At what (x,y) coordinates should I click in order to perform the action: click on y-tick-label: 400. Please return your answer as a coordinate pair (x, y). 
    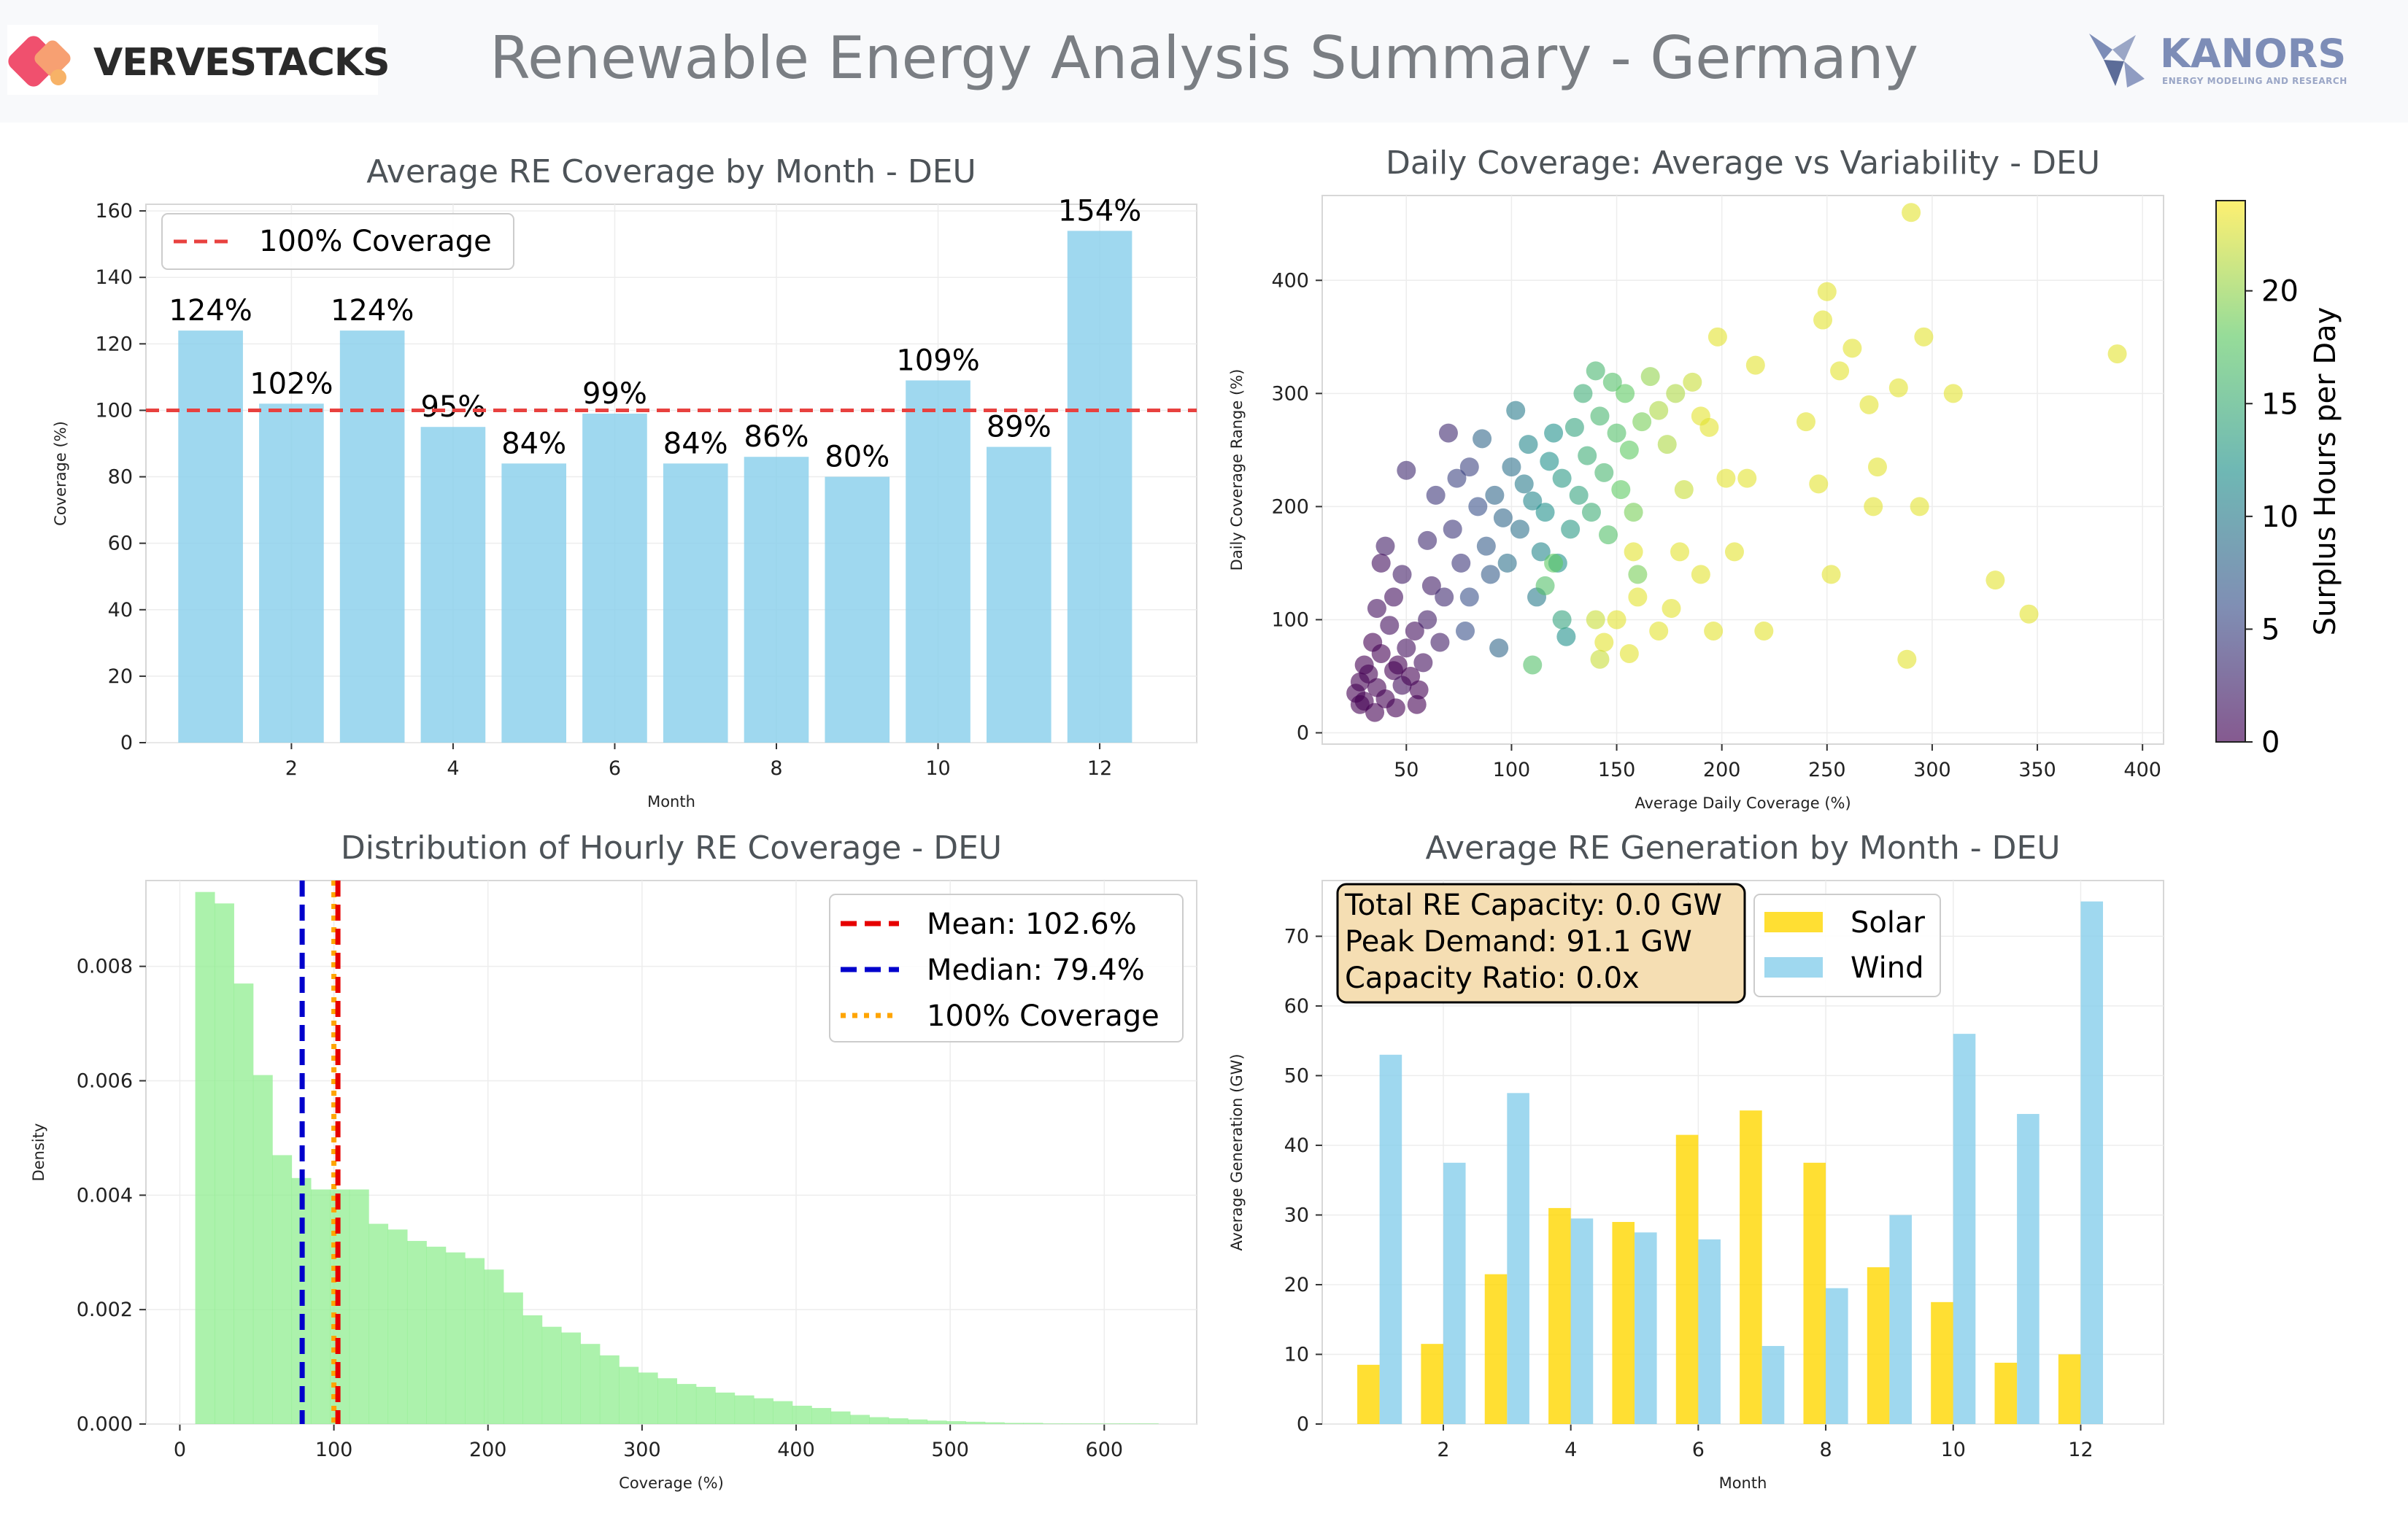
    Looking at the image, I should click on (1290, 280).